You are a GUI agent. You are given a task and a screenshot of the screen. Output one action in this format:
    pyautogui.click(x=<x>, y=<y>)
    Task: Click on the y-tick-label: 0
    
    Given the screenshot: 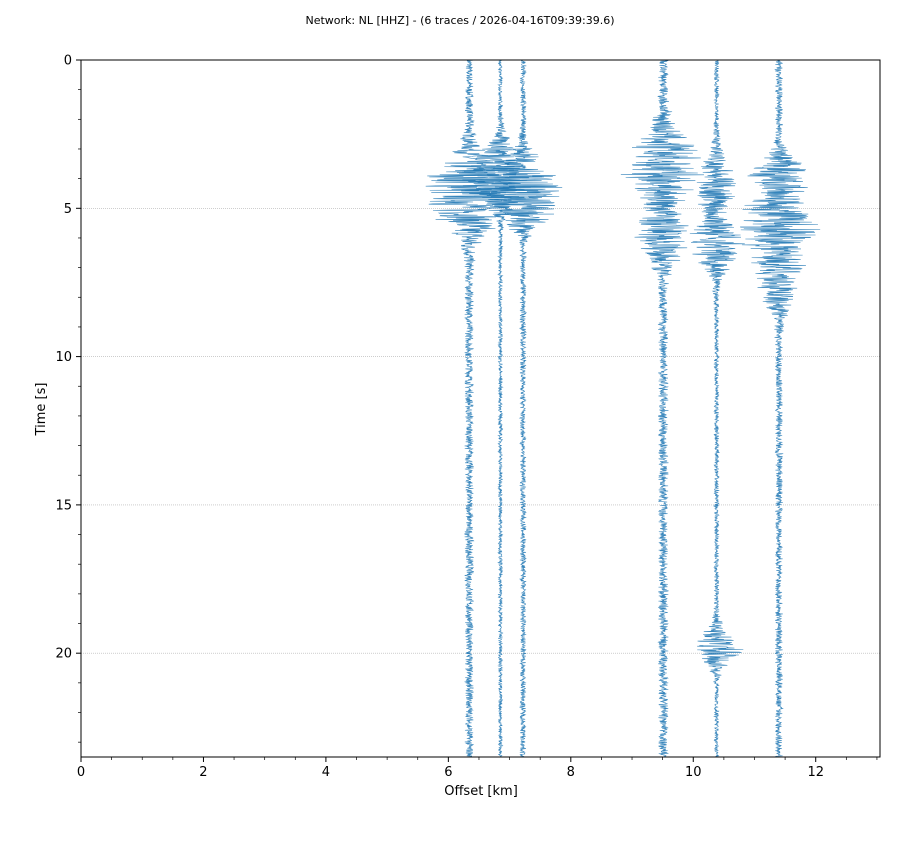 What is the action you would take?
    pyautogui.click(x=68, y=61)
    